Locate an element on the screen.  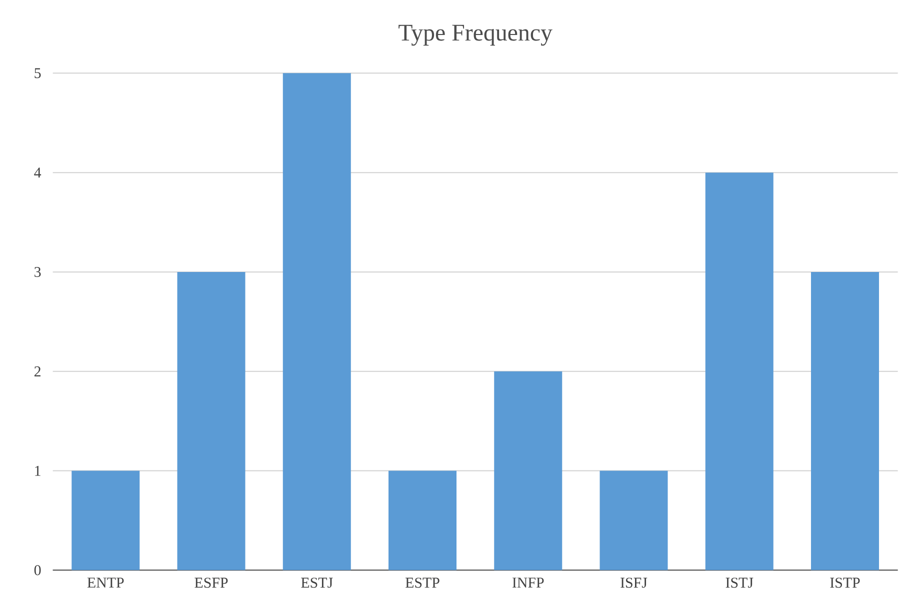
x-tick-label: ESFP is located at coordinates (211, 583).